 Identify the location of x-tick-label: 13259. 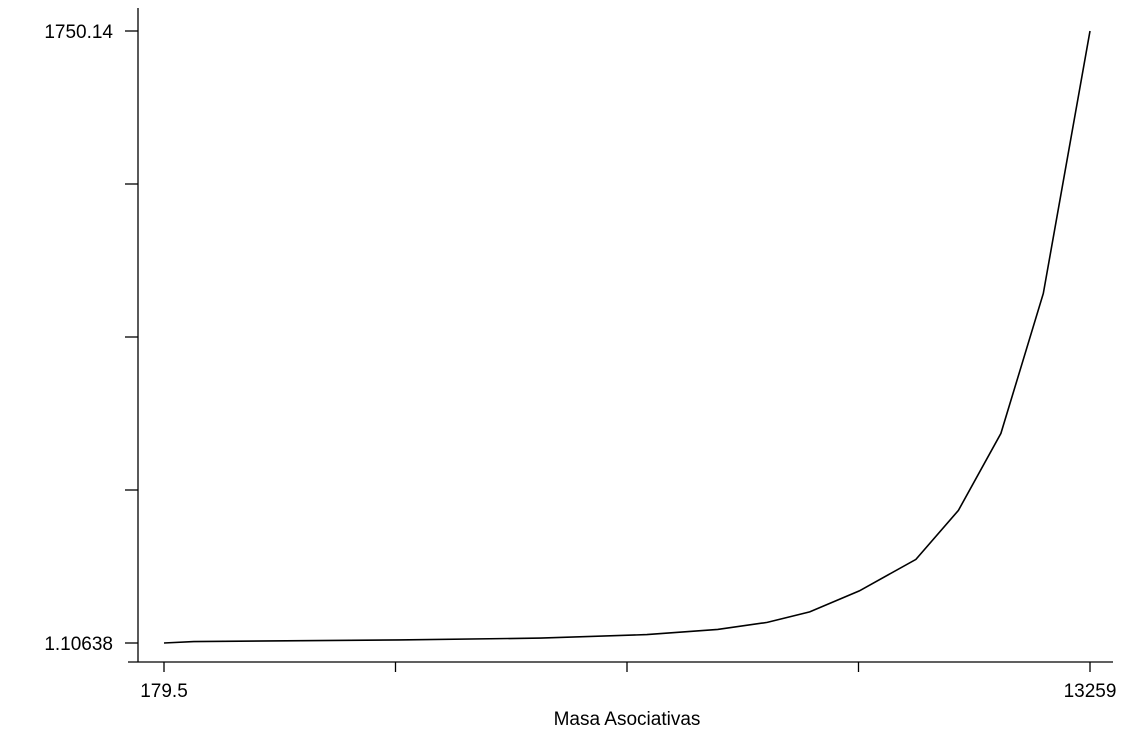
(1090, 691).